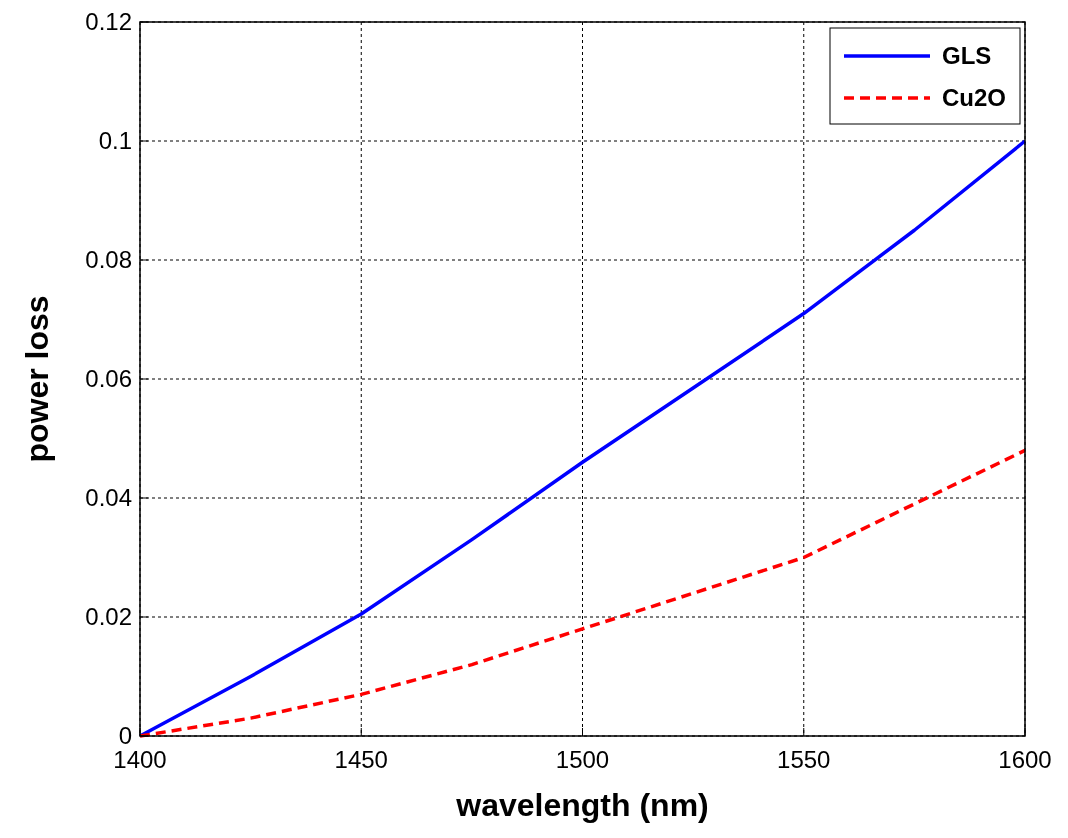  What do you see at coordinates (108, 497) in the screenshot?
I see `y-tick-label: 0.04` at bounding box center [108, 497].